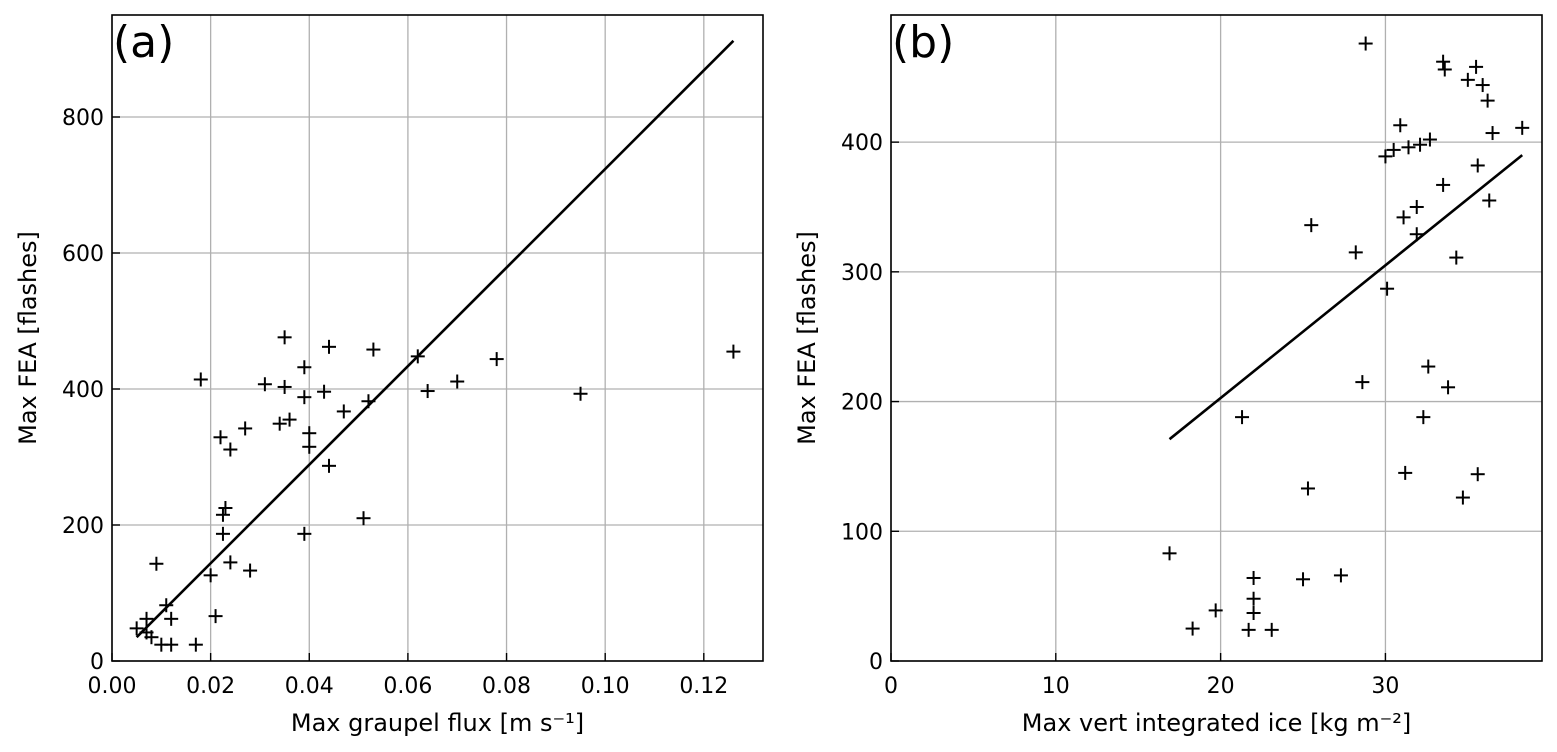  What do you see at coordinates (83, 118) in the screenshot?
I see `y-tick-label: 800` at bounding box center [83, 118].